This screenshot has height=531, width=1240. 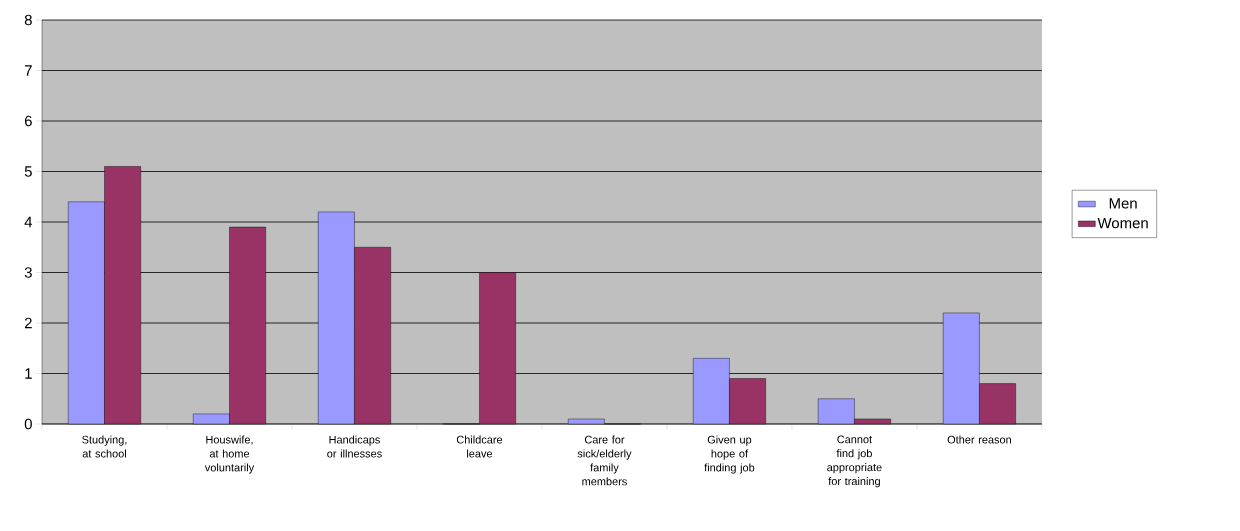 I want to click on x-tick-label: Cannot find job appropriate for training, so click(x=854, y=461).